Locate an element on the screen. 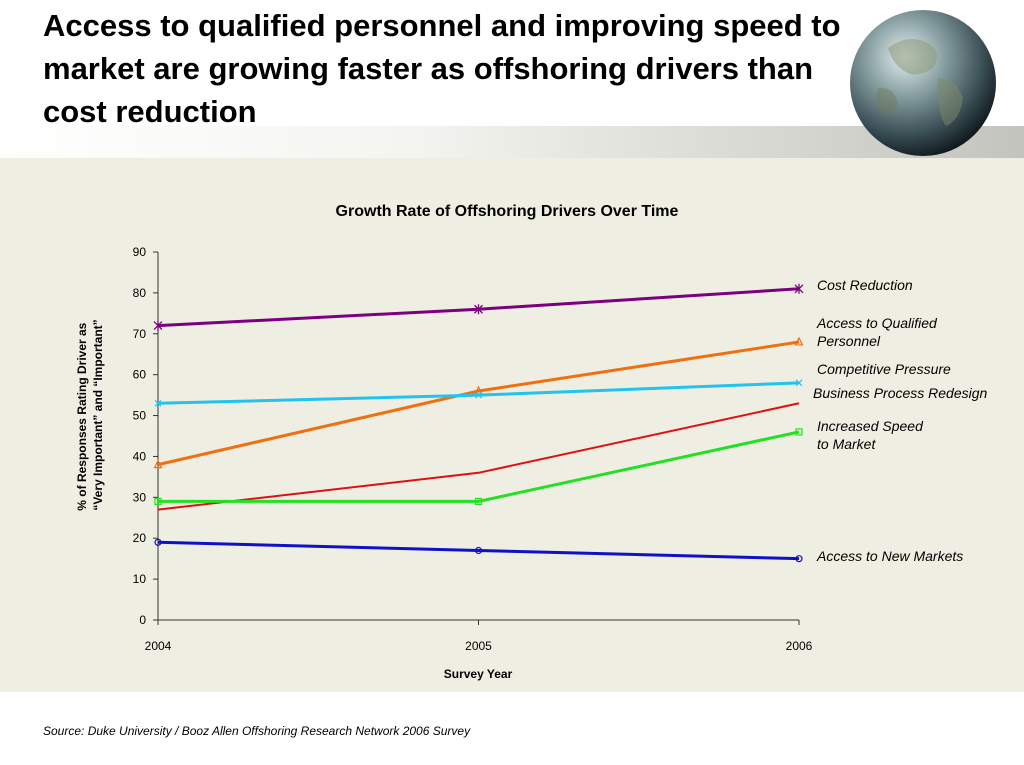 This screenshot has width=1024, height=765. series-label-line: Personnel is located at coordinates (849, 341).